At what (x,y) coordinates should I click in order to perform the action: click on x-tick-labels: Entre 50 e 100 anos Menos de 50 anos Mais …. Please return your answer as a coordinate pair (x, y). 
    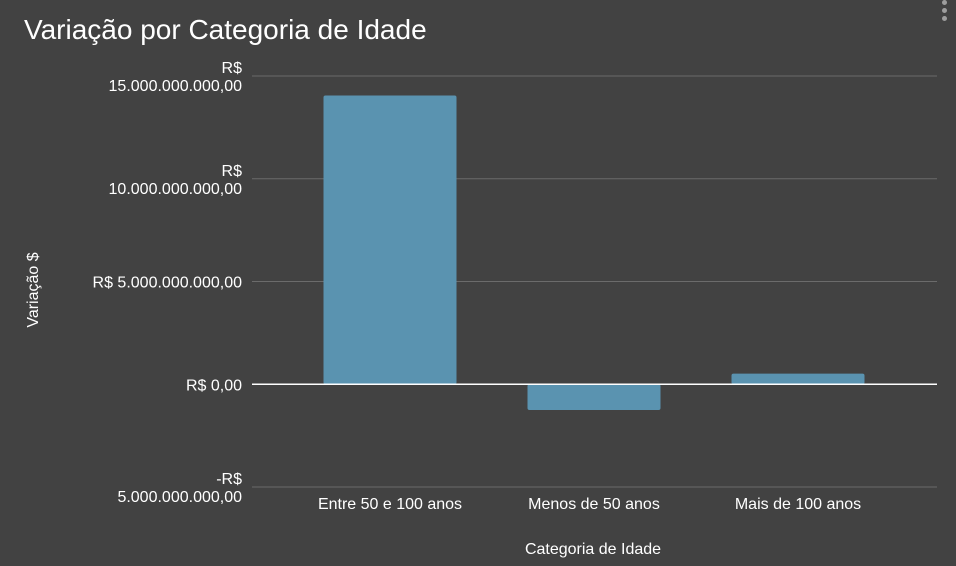
    Looking at the image, I should click on (589, 504).